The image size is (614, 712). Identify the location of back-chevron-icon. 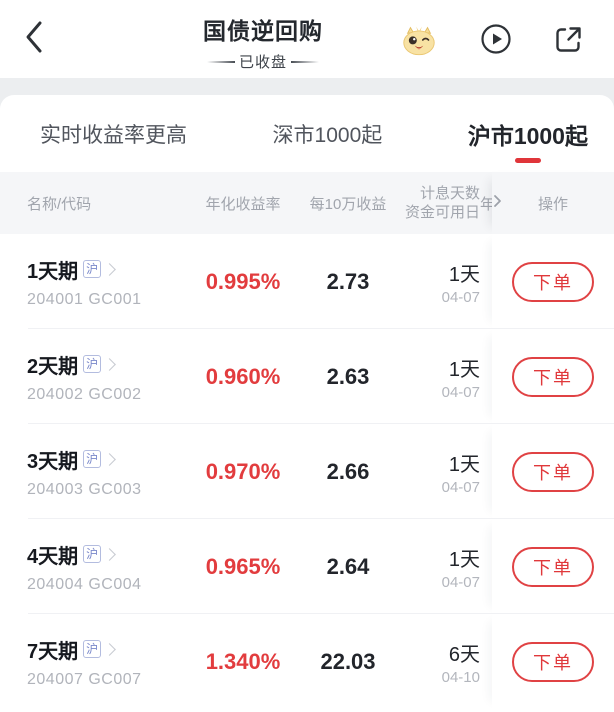
(34, 39).